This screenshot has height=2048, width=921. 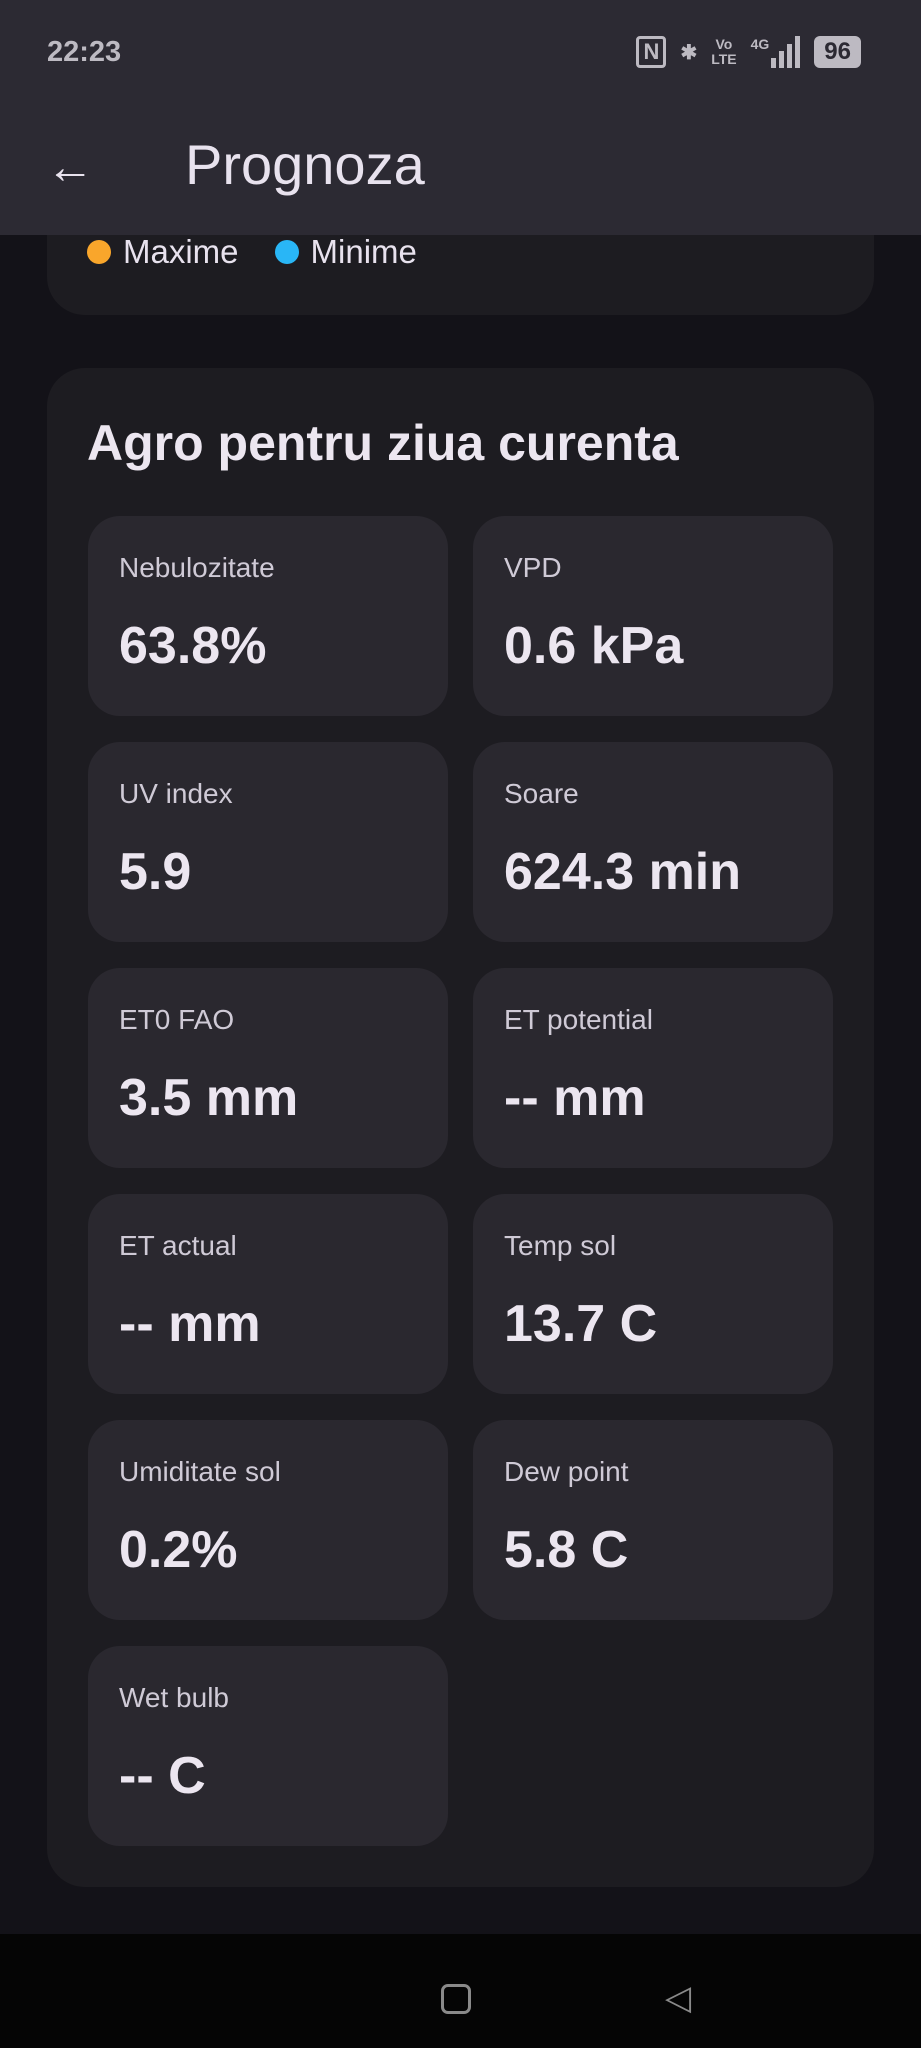 I want to click on agro-tile: ET0 FAO 3.5 mm, so click(x=268, y=1068).